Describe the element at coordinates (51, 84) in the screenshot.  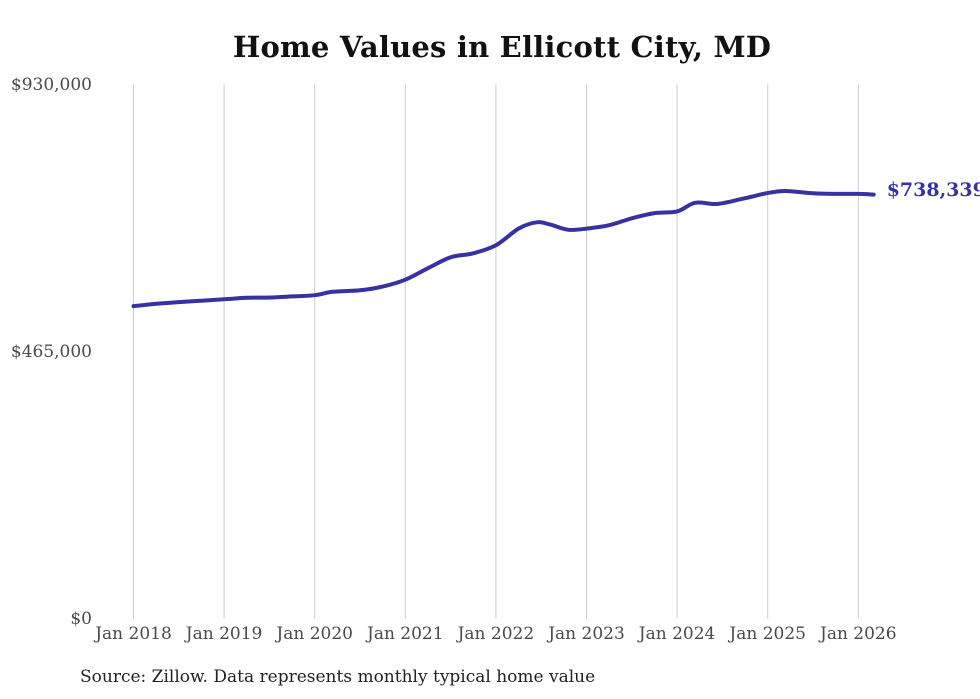
I see `y-tick-label: $930,000` at that location.